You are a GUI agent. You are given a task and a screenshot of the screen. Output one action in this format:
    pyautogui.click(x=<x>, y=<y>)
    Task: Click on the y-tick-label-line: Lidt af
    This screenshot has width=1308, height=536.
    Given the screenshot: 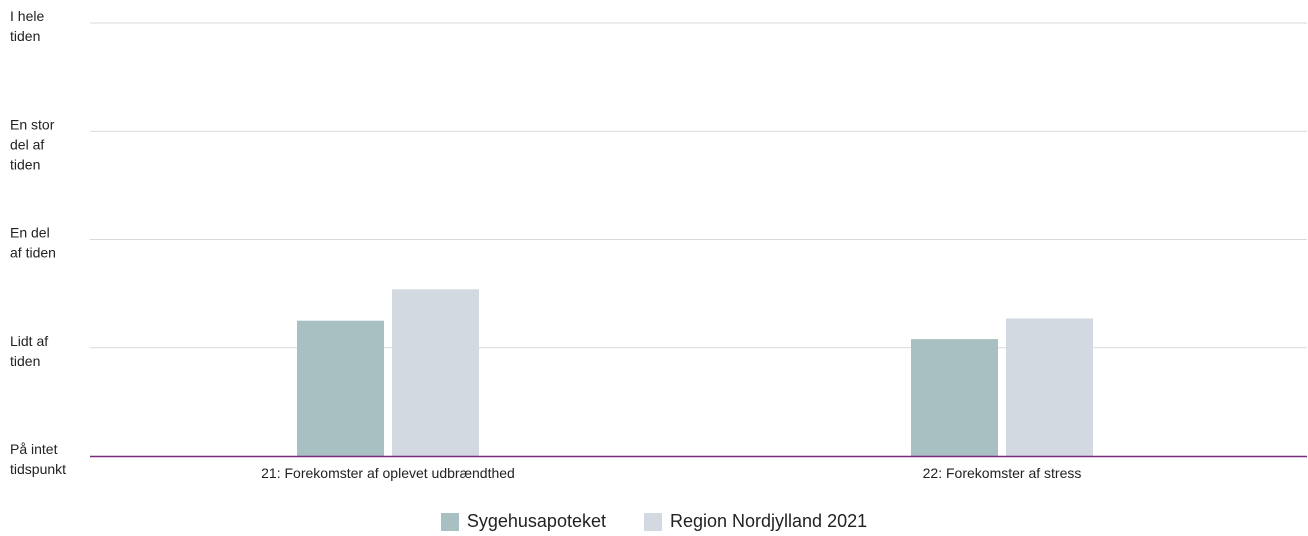 What is the action you would take?
    pyautogui.click(x=29, y=341)
    